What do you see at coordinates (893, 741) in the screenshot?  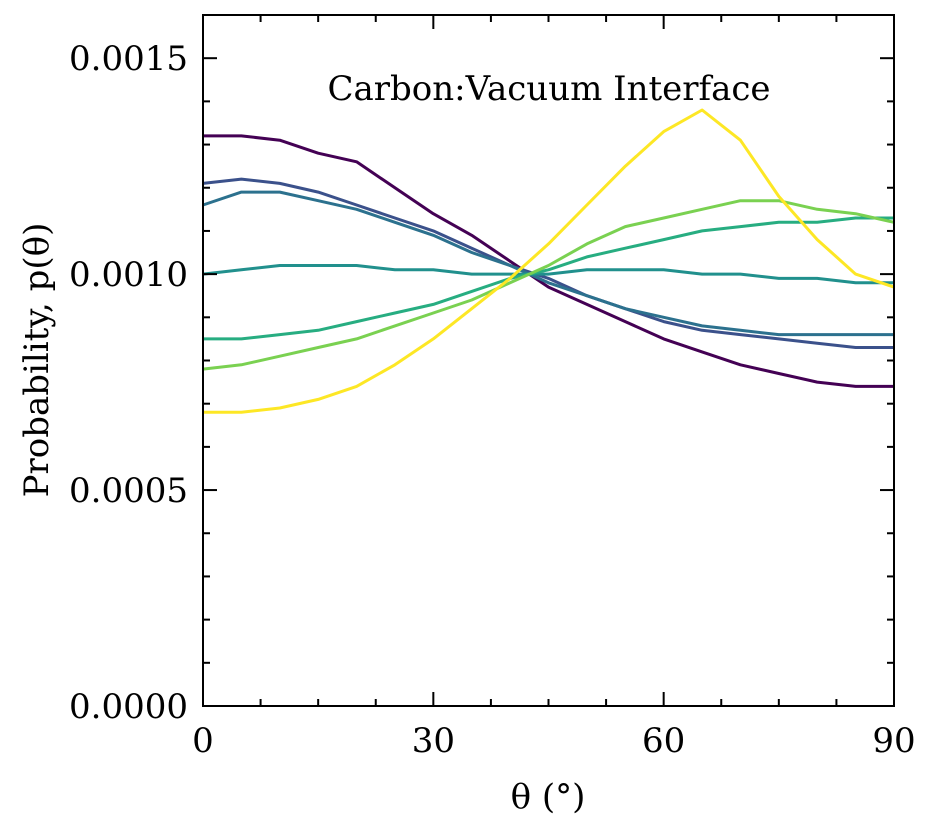 I see `x-tick-label: 90` at bounding box center [893, 741].